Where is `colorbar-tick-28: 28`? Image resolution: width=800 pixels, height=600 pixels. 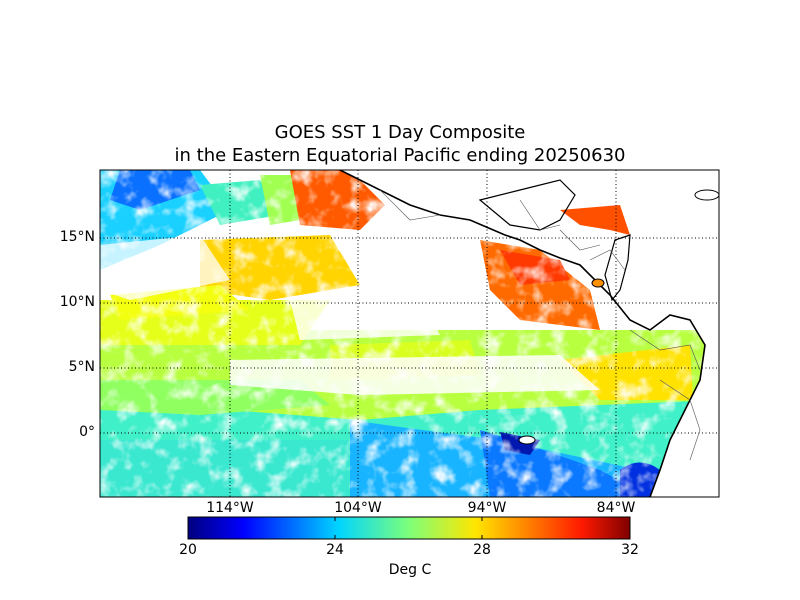
colorbar-tick-28: 28 is located at coordinates (482, 550).